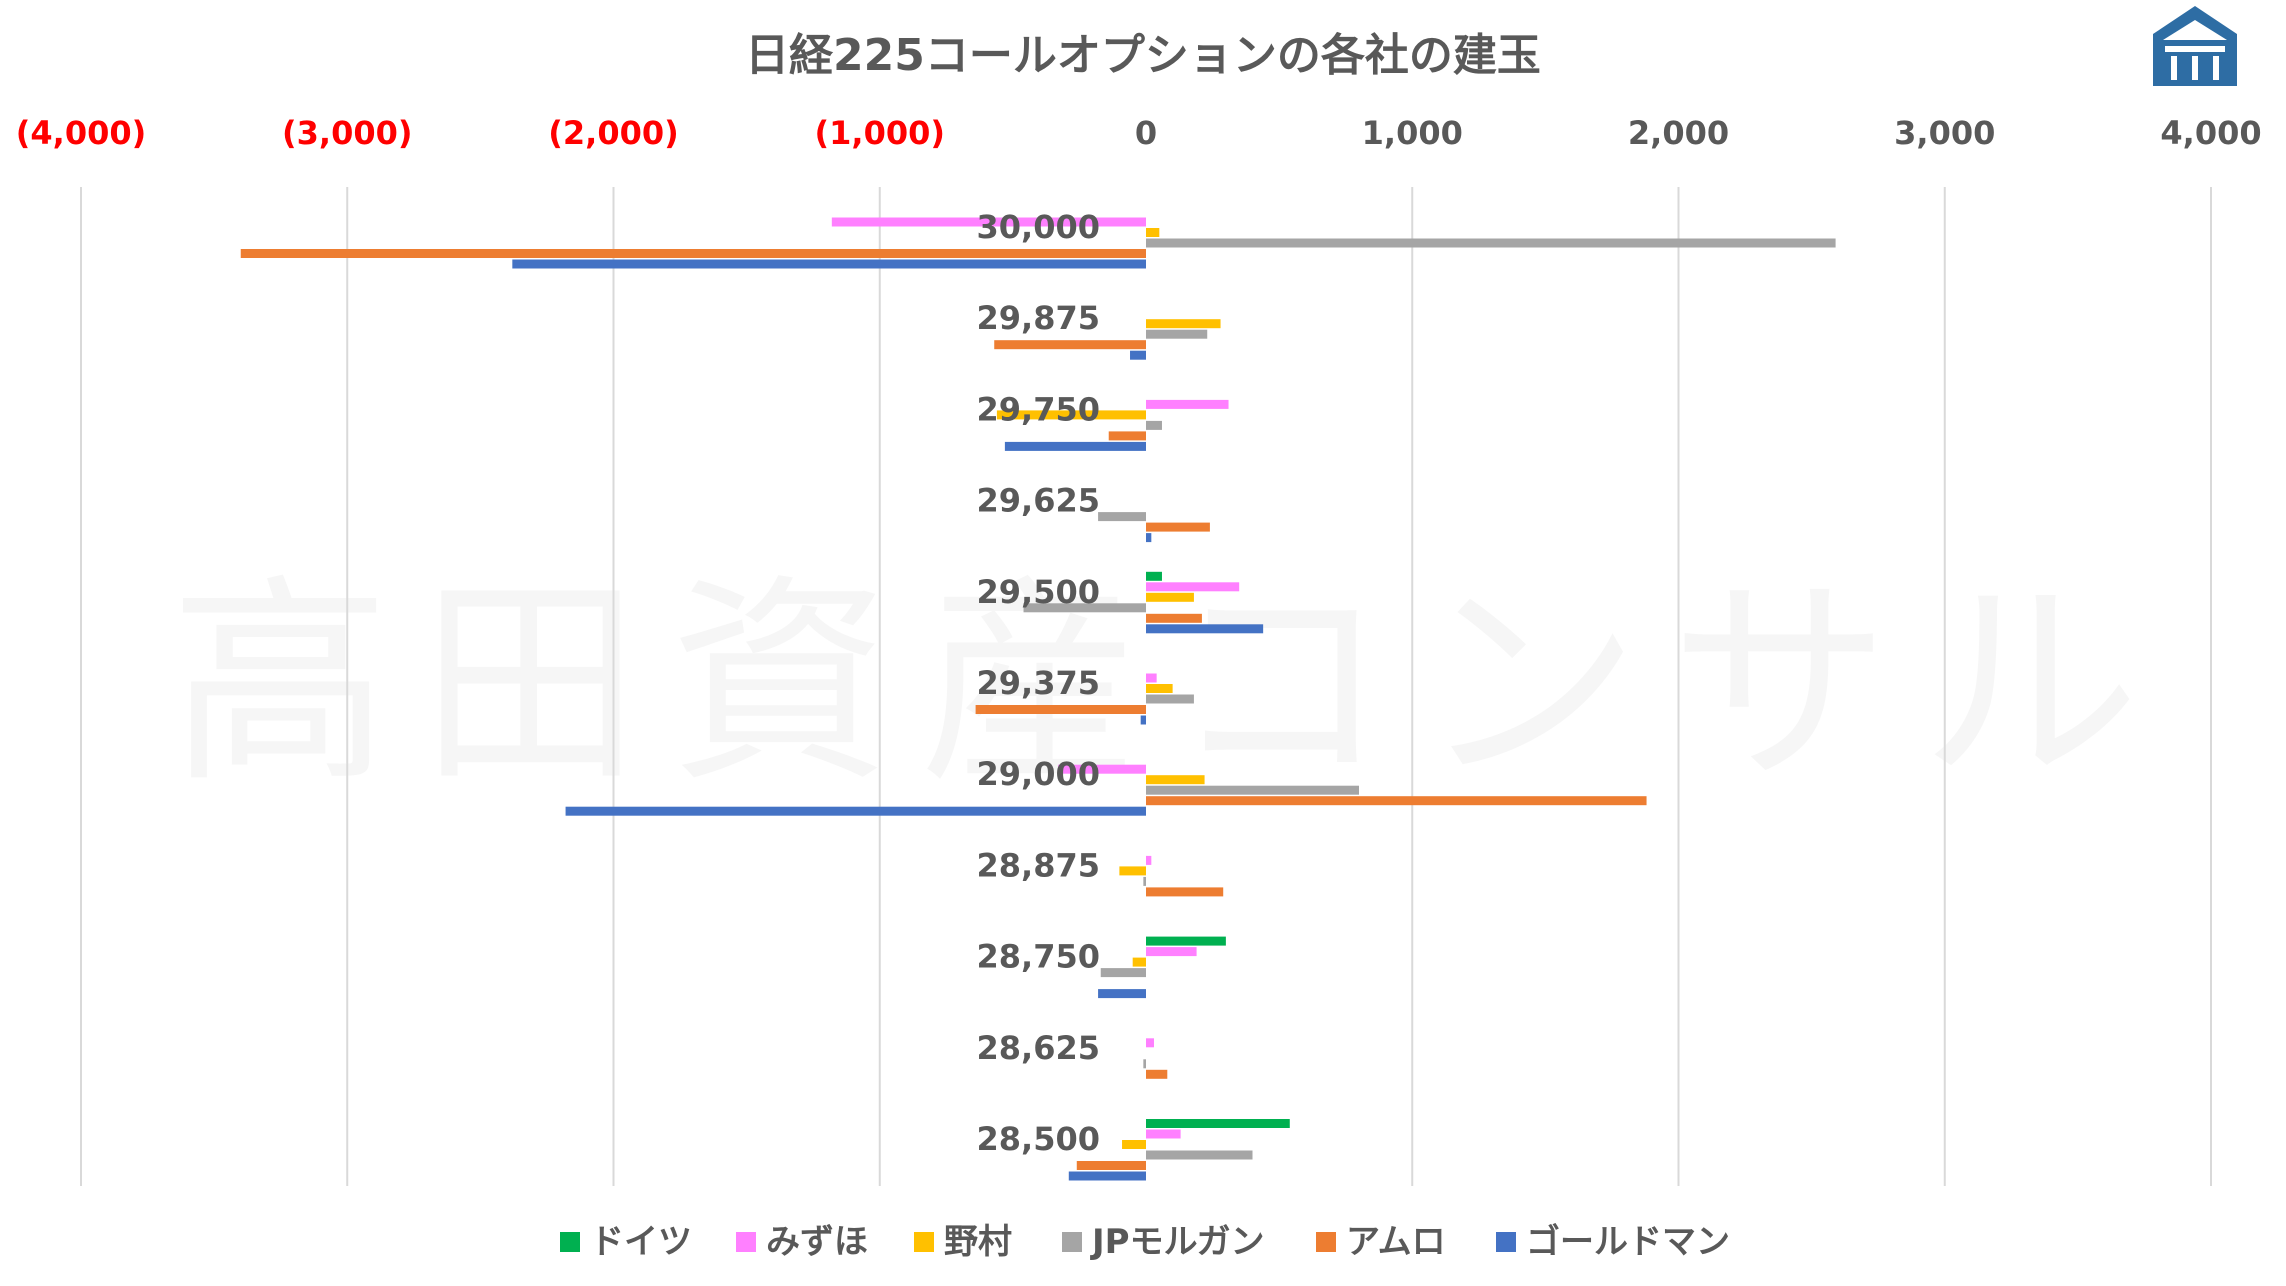 Image resolution: width=2286 pixels, height=1286 pixels. What do you see at coordinates (1396, 1242) in the screenshot?
I see `legend-label: アムロ` at bounding box center [1396, 1242].